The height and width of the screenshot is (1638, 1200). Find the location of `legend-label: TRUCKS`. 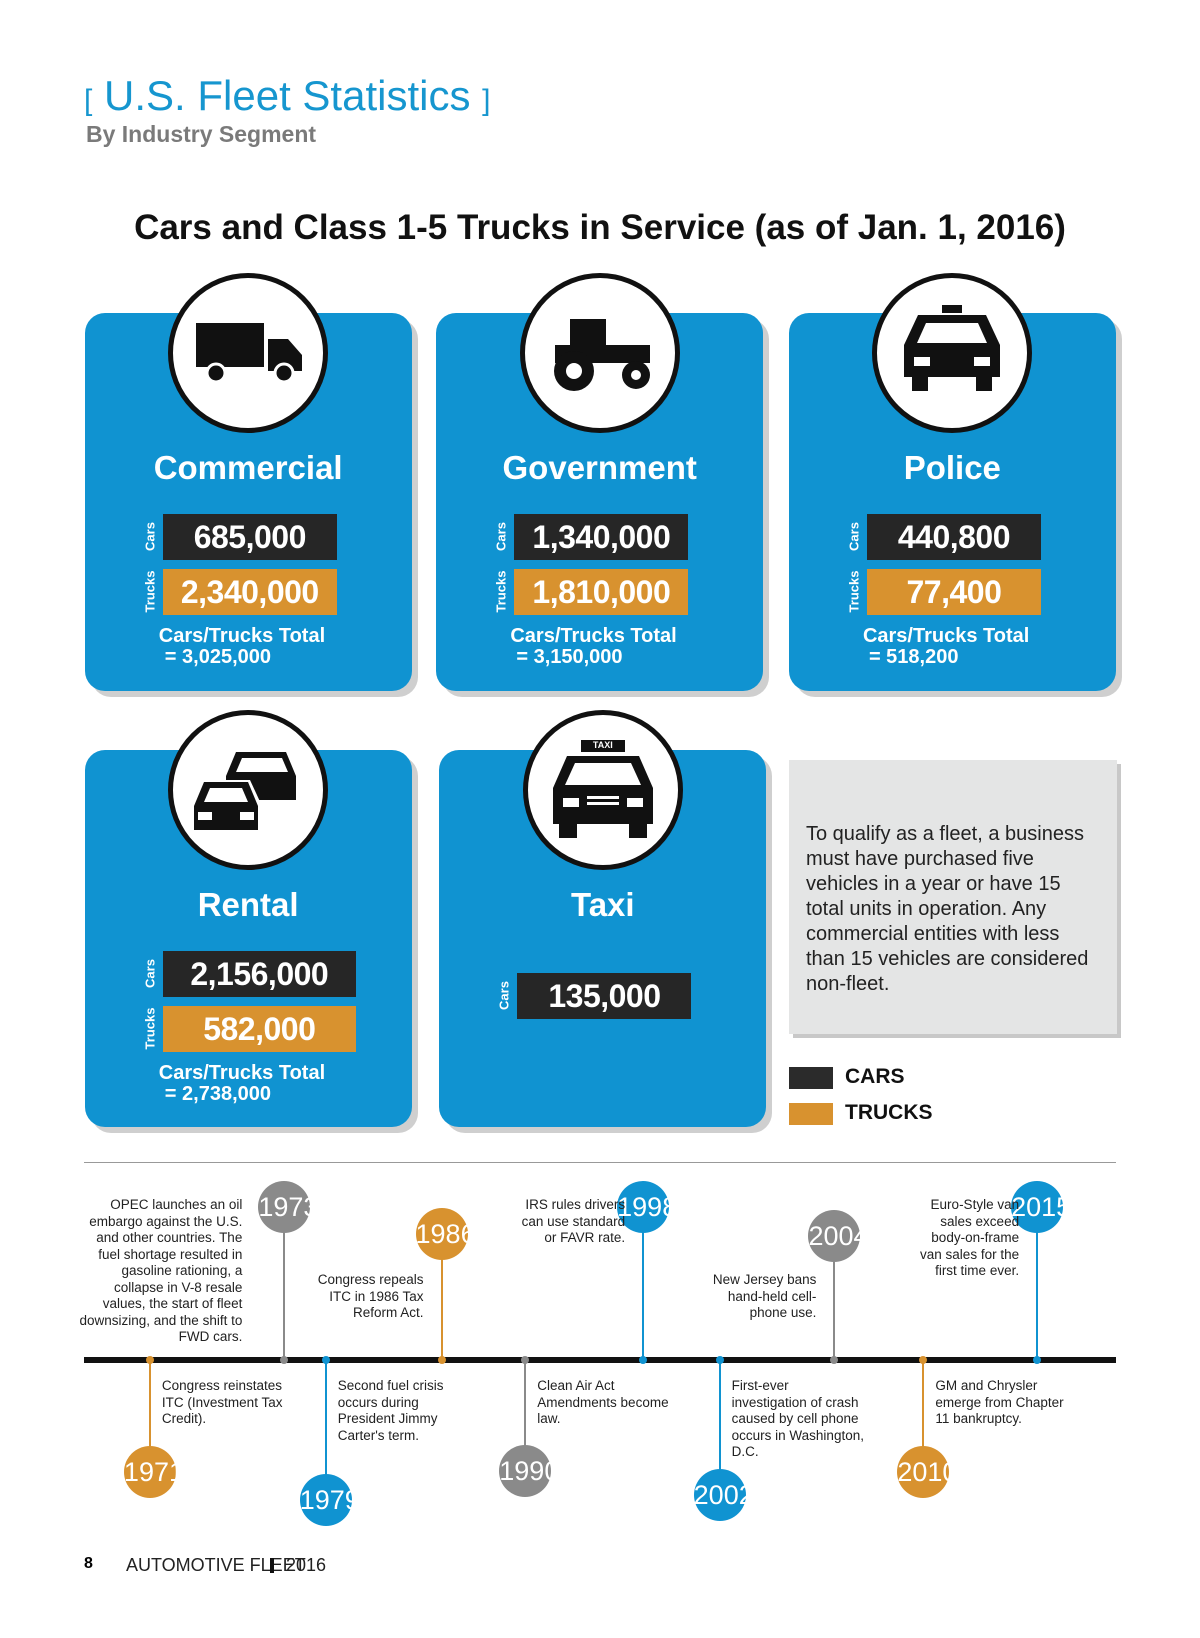

legend-label: TRUCKS is located at coordinates (889, 1112).